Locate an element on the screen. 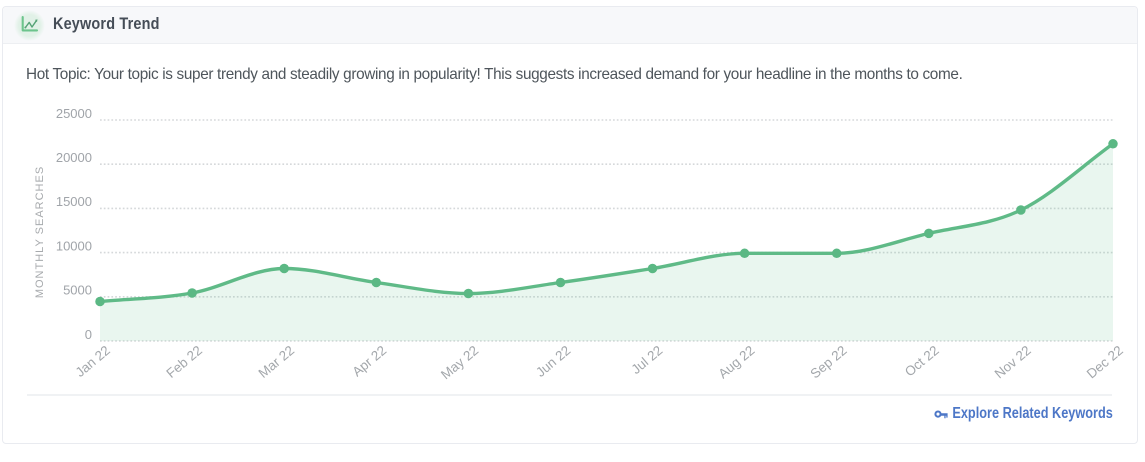  svg-text: Nov 22 is located at coordinates (1013, 362).